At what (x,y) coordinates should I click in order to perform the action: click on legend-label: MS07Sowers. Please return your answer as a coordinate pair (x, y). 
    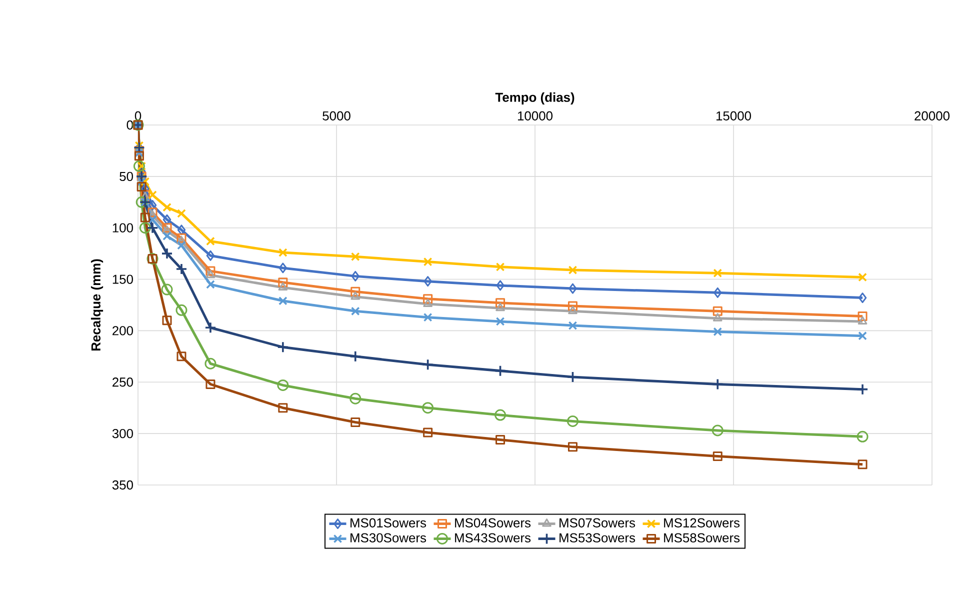
    Looking at the image, I should click on (598, 523).